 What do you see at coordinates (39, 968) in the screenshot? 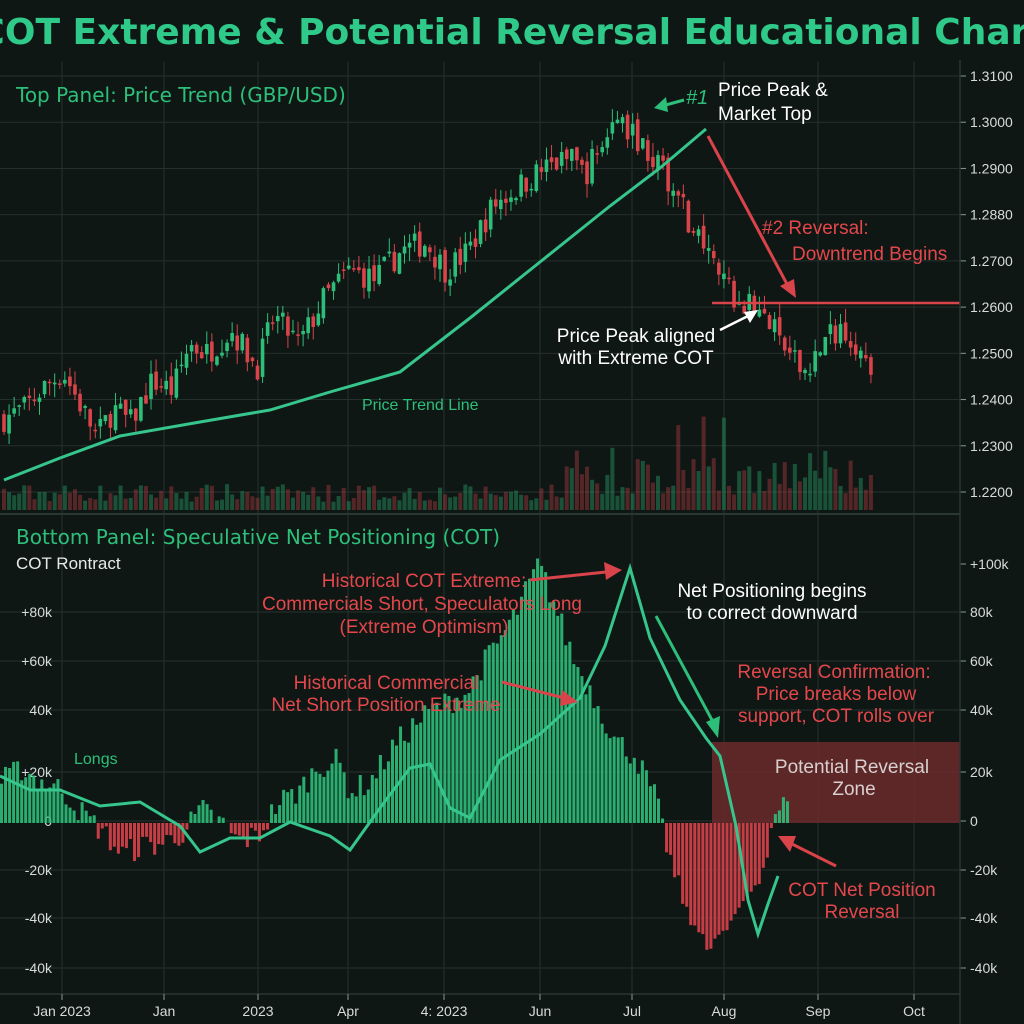
I see `cot-left-tick-7: -40k` at bounding box center [39, 968].